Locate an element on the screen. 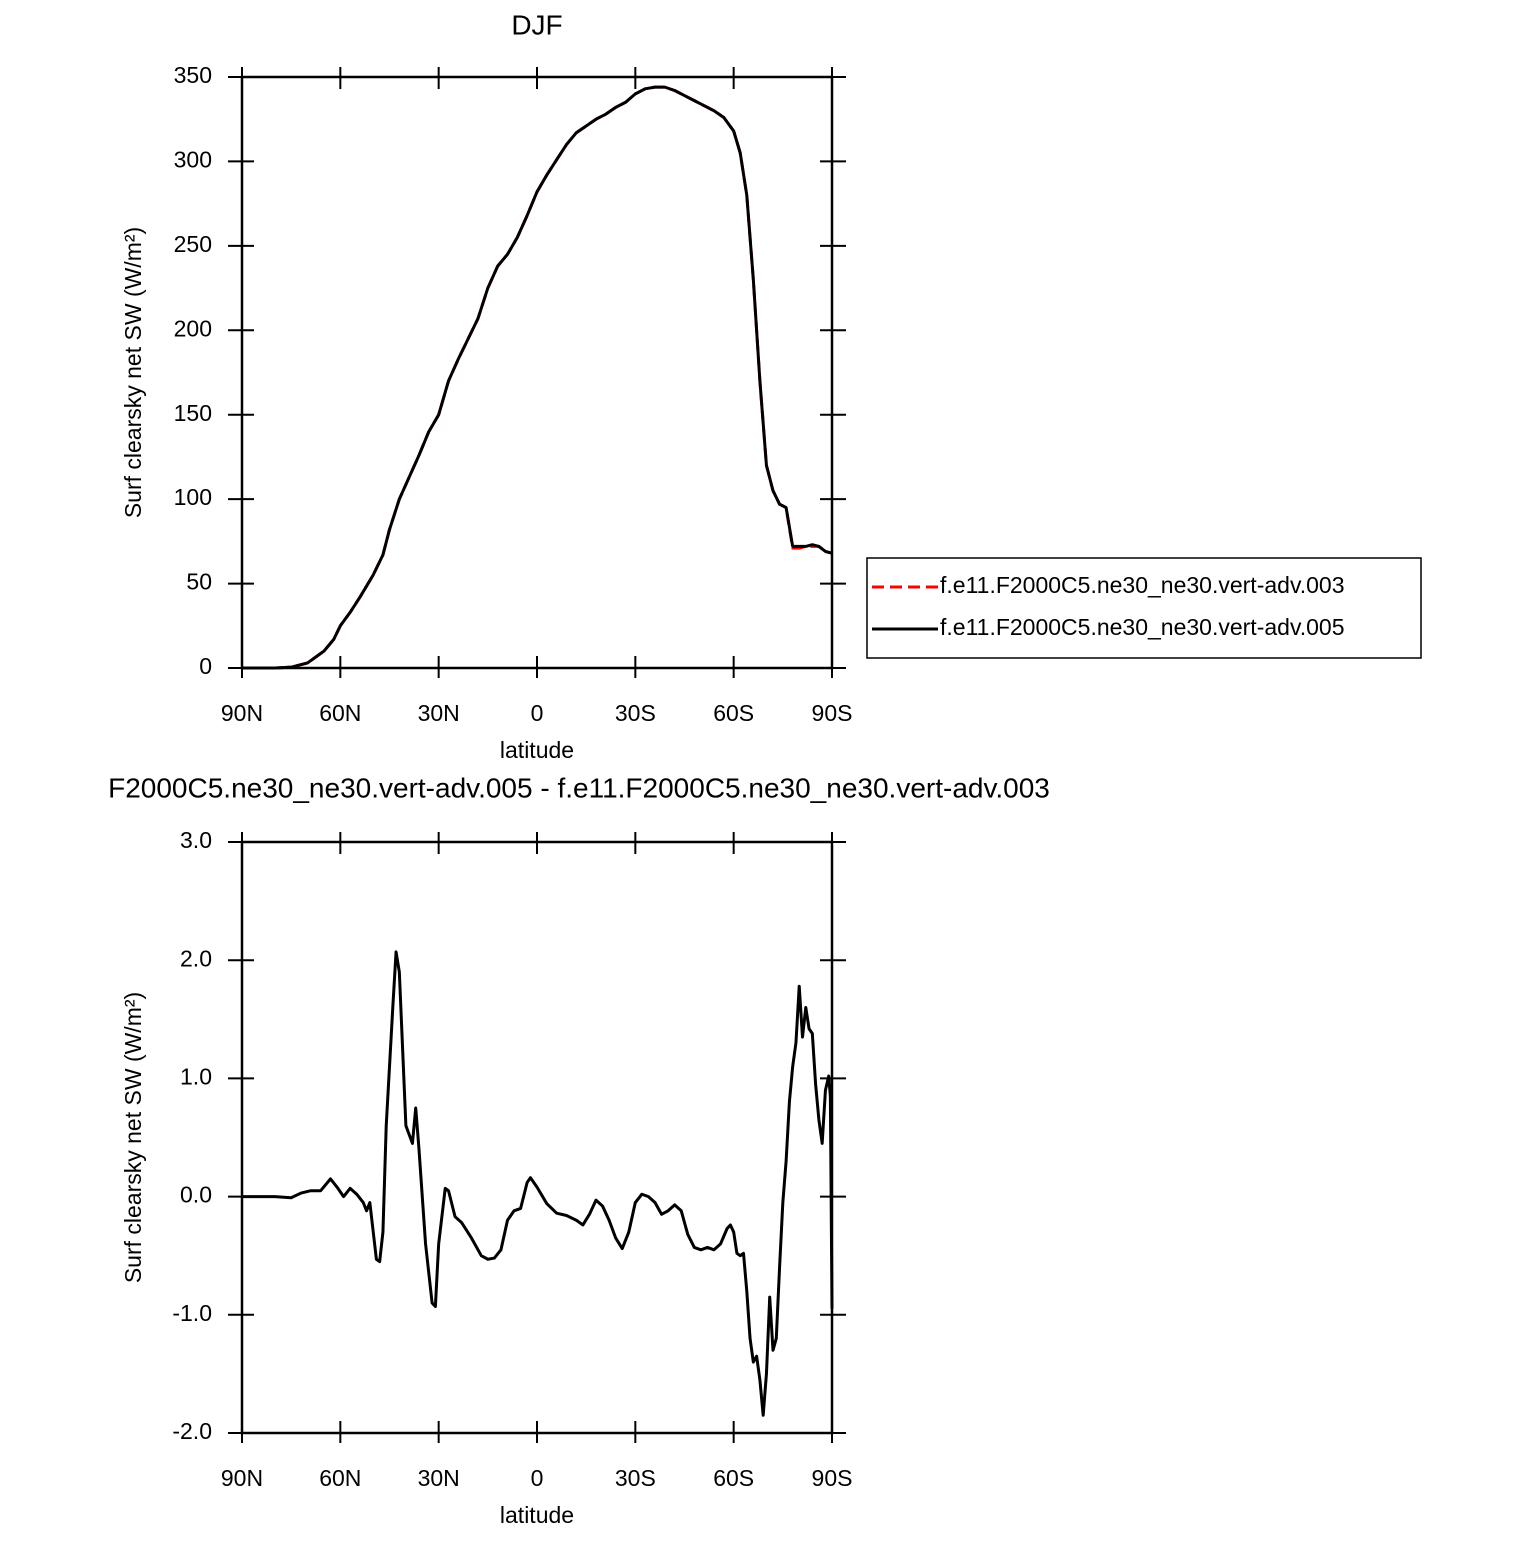 The height and width of the screenshot is (1541, 1530). y-tick-label: 2.0 is located at coordinates (196, 958).